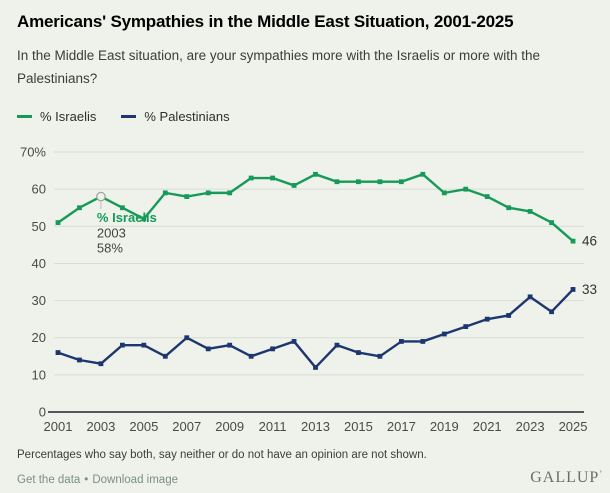 The width and height of the screenshot is (610, 493). I want to click on y-axis-tick-label: 30, so click(39, 300).